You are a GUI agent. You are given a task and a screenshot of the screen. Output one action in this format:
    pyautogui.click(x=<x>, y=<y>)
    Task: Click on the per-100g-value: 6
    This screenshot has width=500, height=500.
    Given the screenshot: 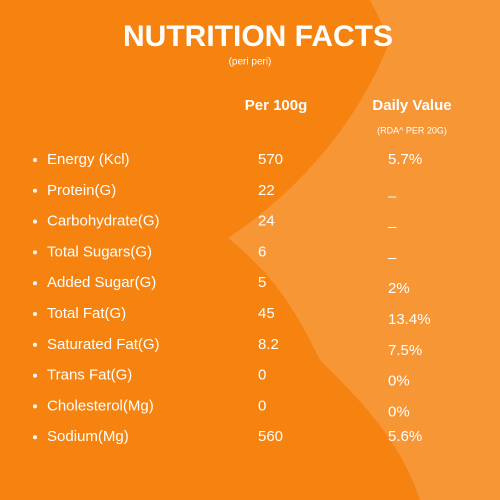 What is the action you would take?
    pyautogui.click(x=262, y=251)
    